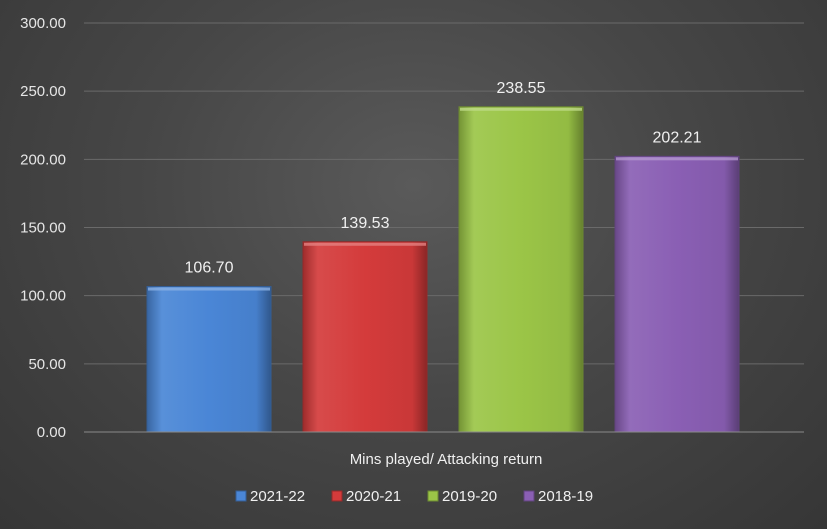 The height and width of the screenshot is (529, 827). Describe the element at coordinates (677, 137) in the screenshot. I see `data-label-2018-19: 202.21` at that location.